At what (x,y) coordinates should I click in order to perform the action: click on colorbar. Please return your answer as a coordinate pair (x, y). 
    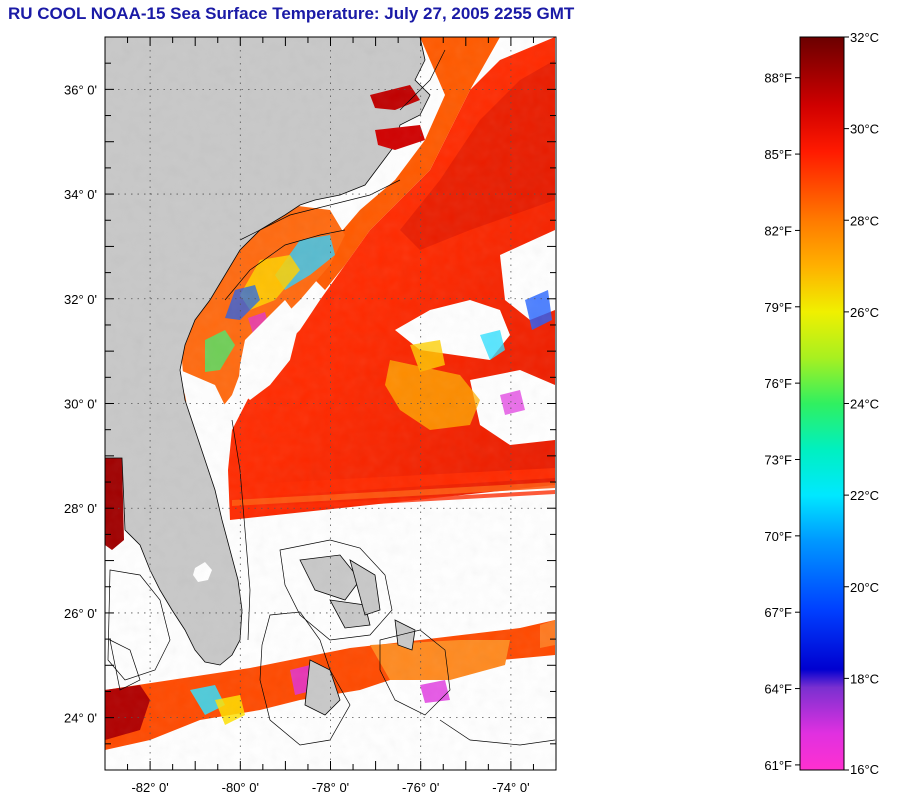
    Looking at the image, I should click on (822, 403).